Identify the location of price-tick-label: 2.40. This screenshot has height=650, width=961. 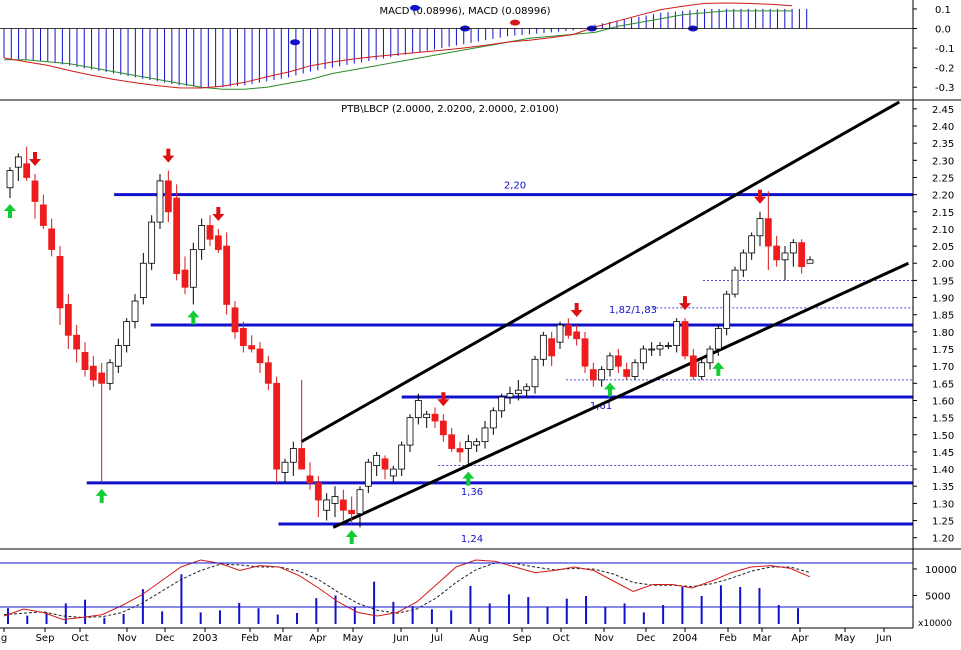
(943, 127).